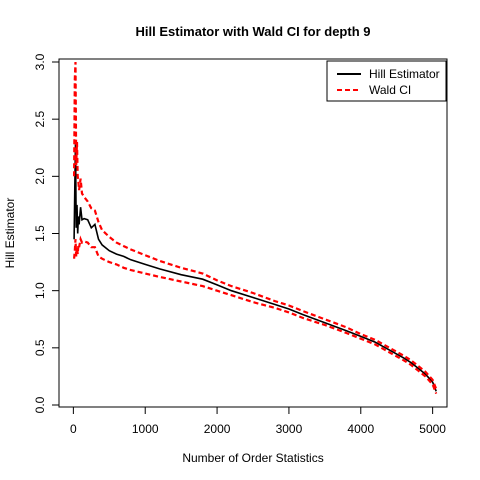 The height and width of the screenshot is (480, 480). Describe the element at coordinates (253, 31) in the screenshot. I see `chart-title: Hill Estimator with Wald CI for depth 9` at that location.